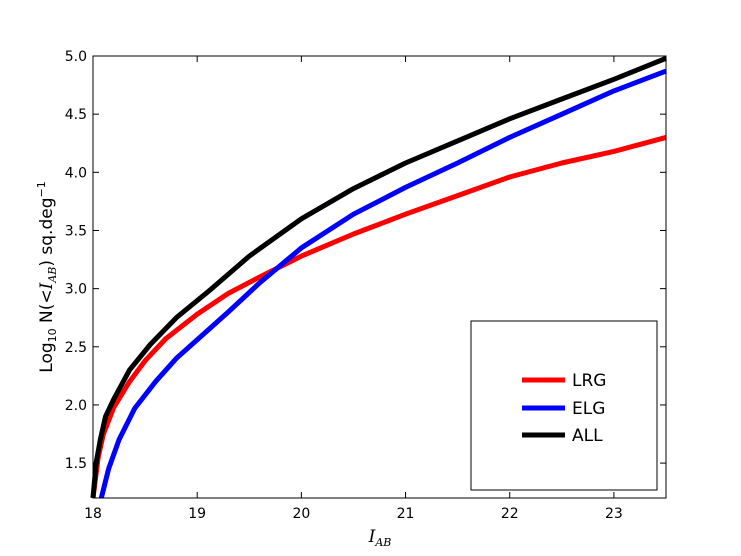 The image size is (741, 556). Describe the element at coordinates (587, 436) in the screenshot. I see `legend-label-all: ALL` at that location.